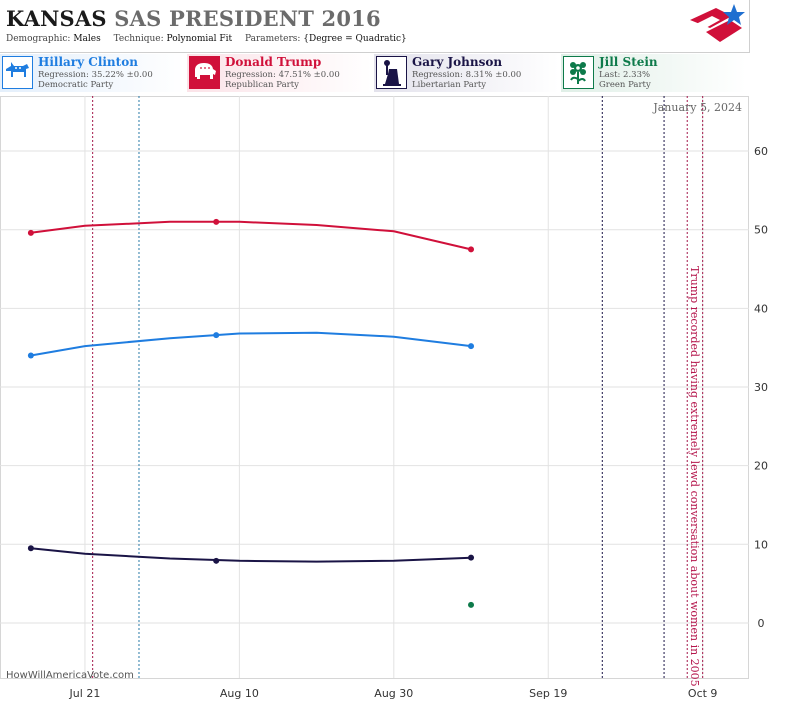 The width and height of the screenshot is (789, 704). I want to click on y-tick-label: 50, so click(761, 230).